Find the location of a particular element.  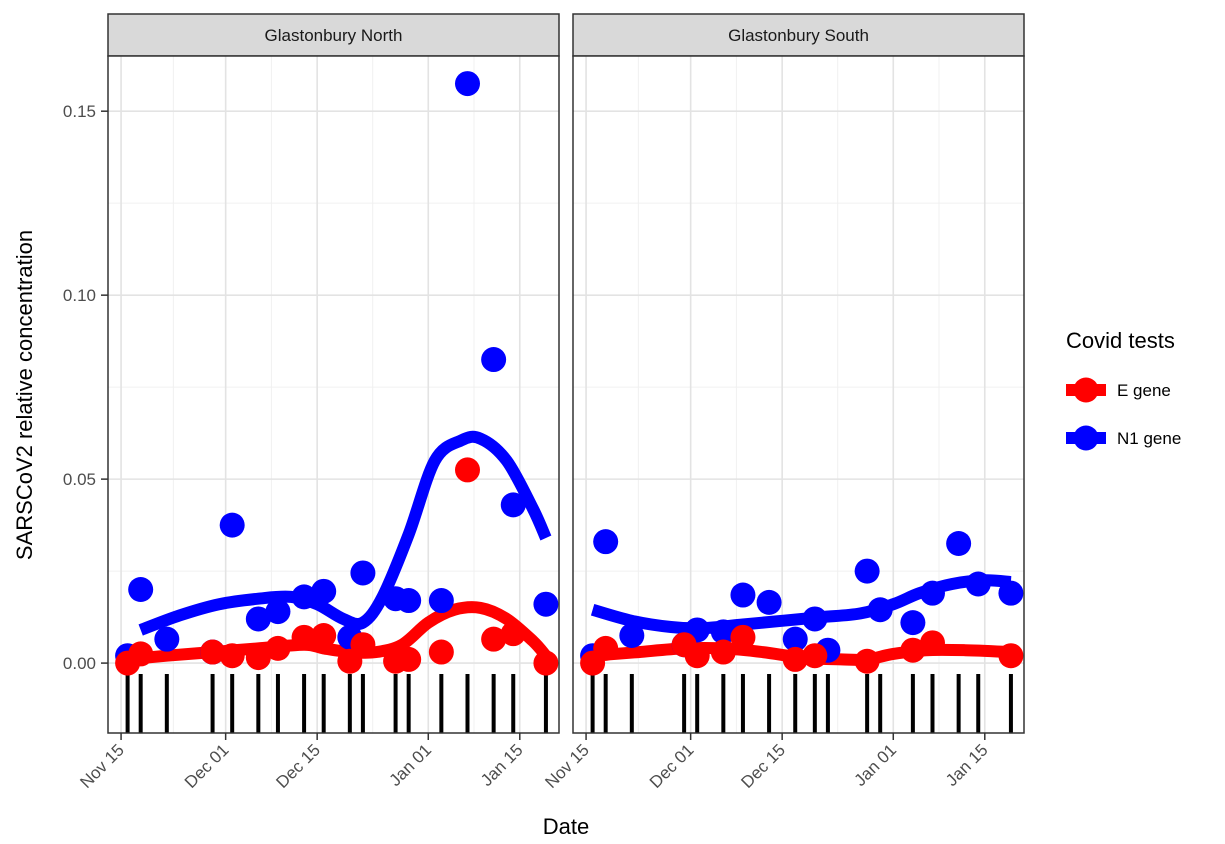

y-axis-title: SARSCoV2 relative concentration is located at coordinates (24, 395).